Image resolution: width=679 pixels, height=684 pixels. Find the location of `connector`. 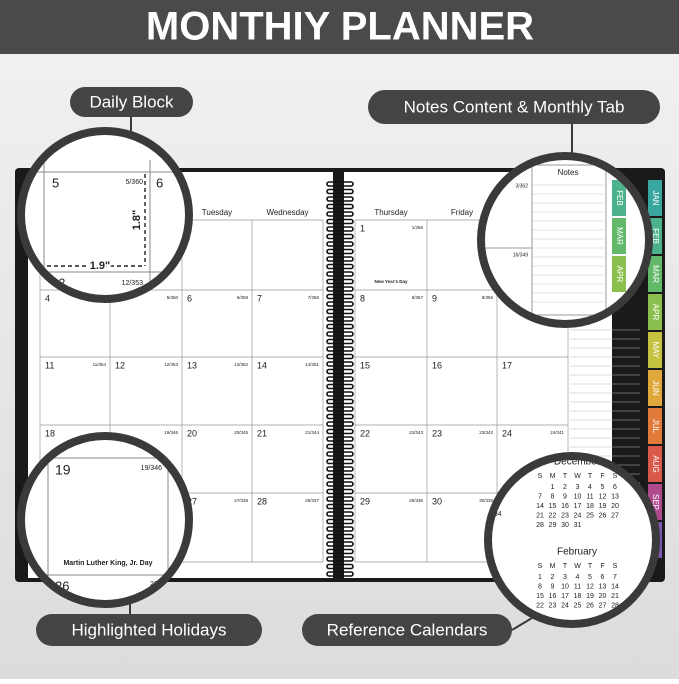

connector is located at coordinates (522, 624).